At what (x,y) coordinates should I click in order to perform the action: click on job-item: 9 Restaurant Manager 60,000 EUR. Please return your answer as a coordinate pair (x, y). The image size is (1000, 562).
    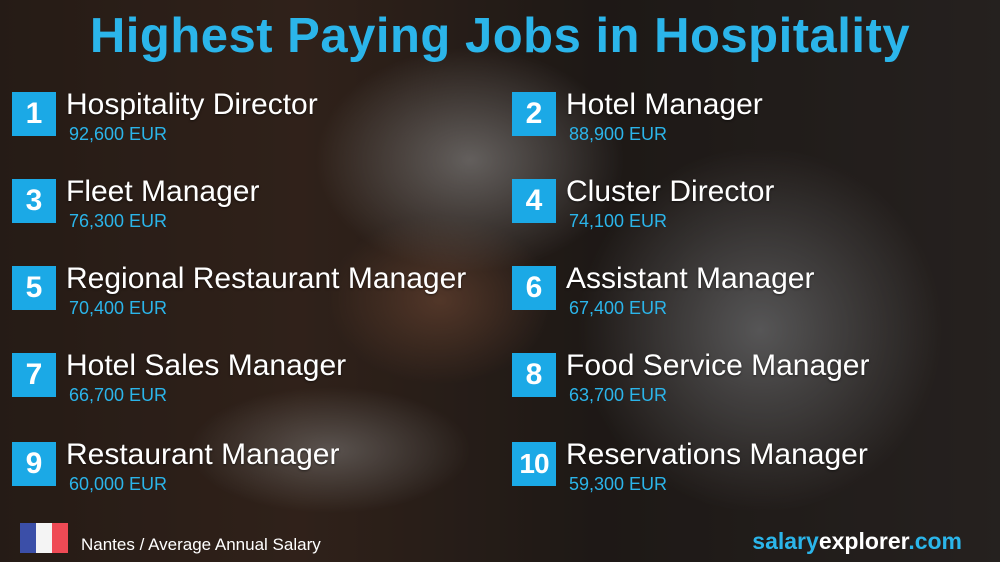
    Looking at the image, I should click on (257, 473).